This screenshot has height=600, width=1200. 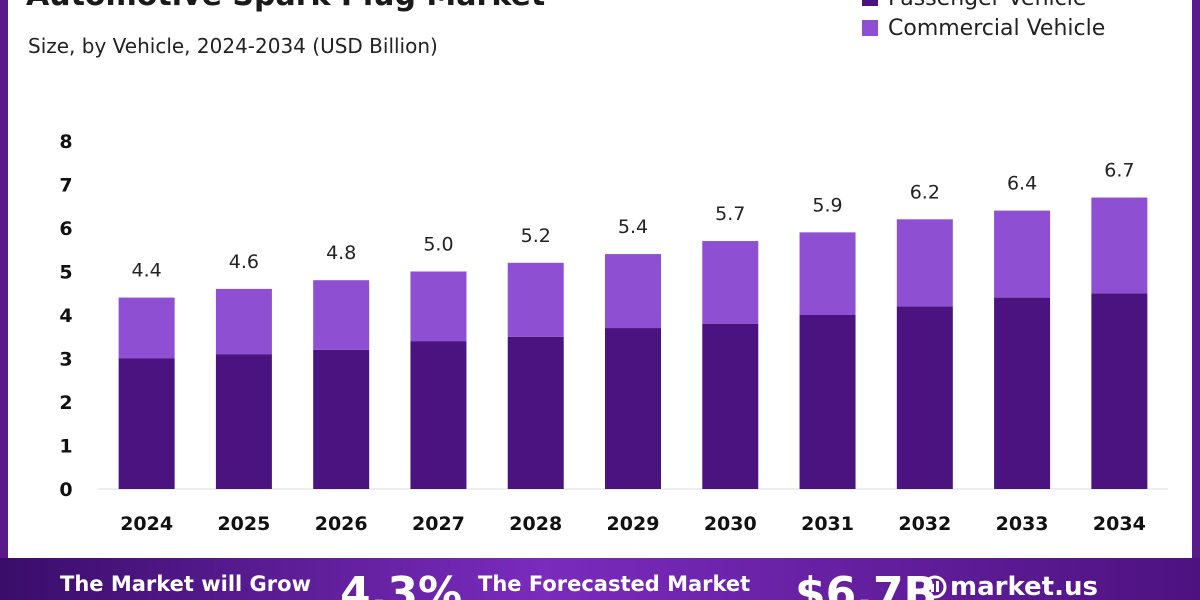 I want to click on x-tick-label: 2028, so click(x=535, y=524).